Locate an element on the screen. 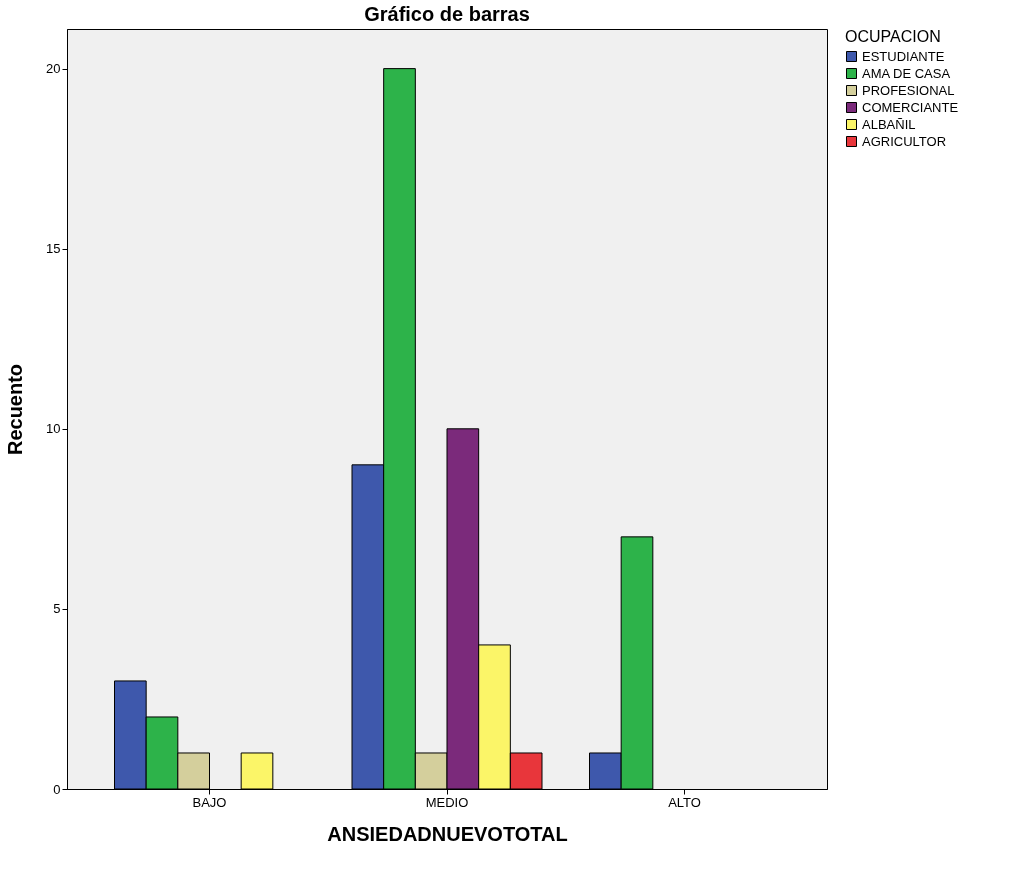 This screenshot has height=894, width=1029. x-tick-label: MEDIO is located at coordinates (447, 802).